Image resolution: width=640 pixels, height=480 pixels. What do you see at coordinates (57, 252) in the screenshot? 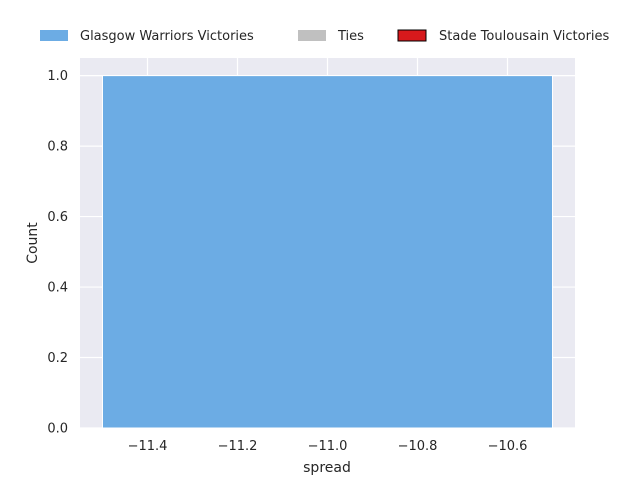
I see `y-axis-ticks: 0.0 0.2 0.4 0.6 0.8 1.0` at bounding box center [57, 252].